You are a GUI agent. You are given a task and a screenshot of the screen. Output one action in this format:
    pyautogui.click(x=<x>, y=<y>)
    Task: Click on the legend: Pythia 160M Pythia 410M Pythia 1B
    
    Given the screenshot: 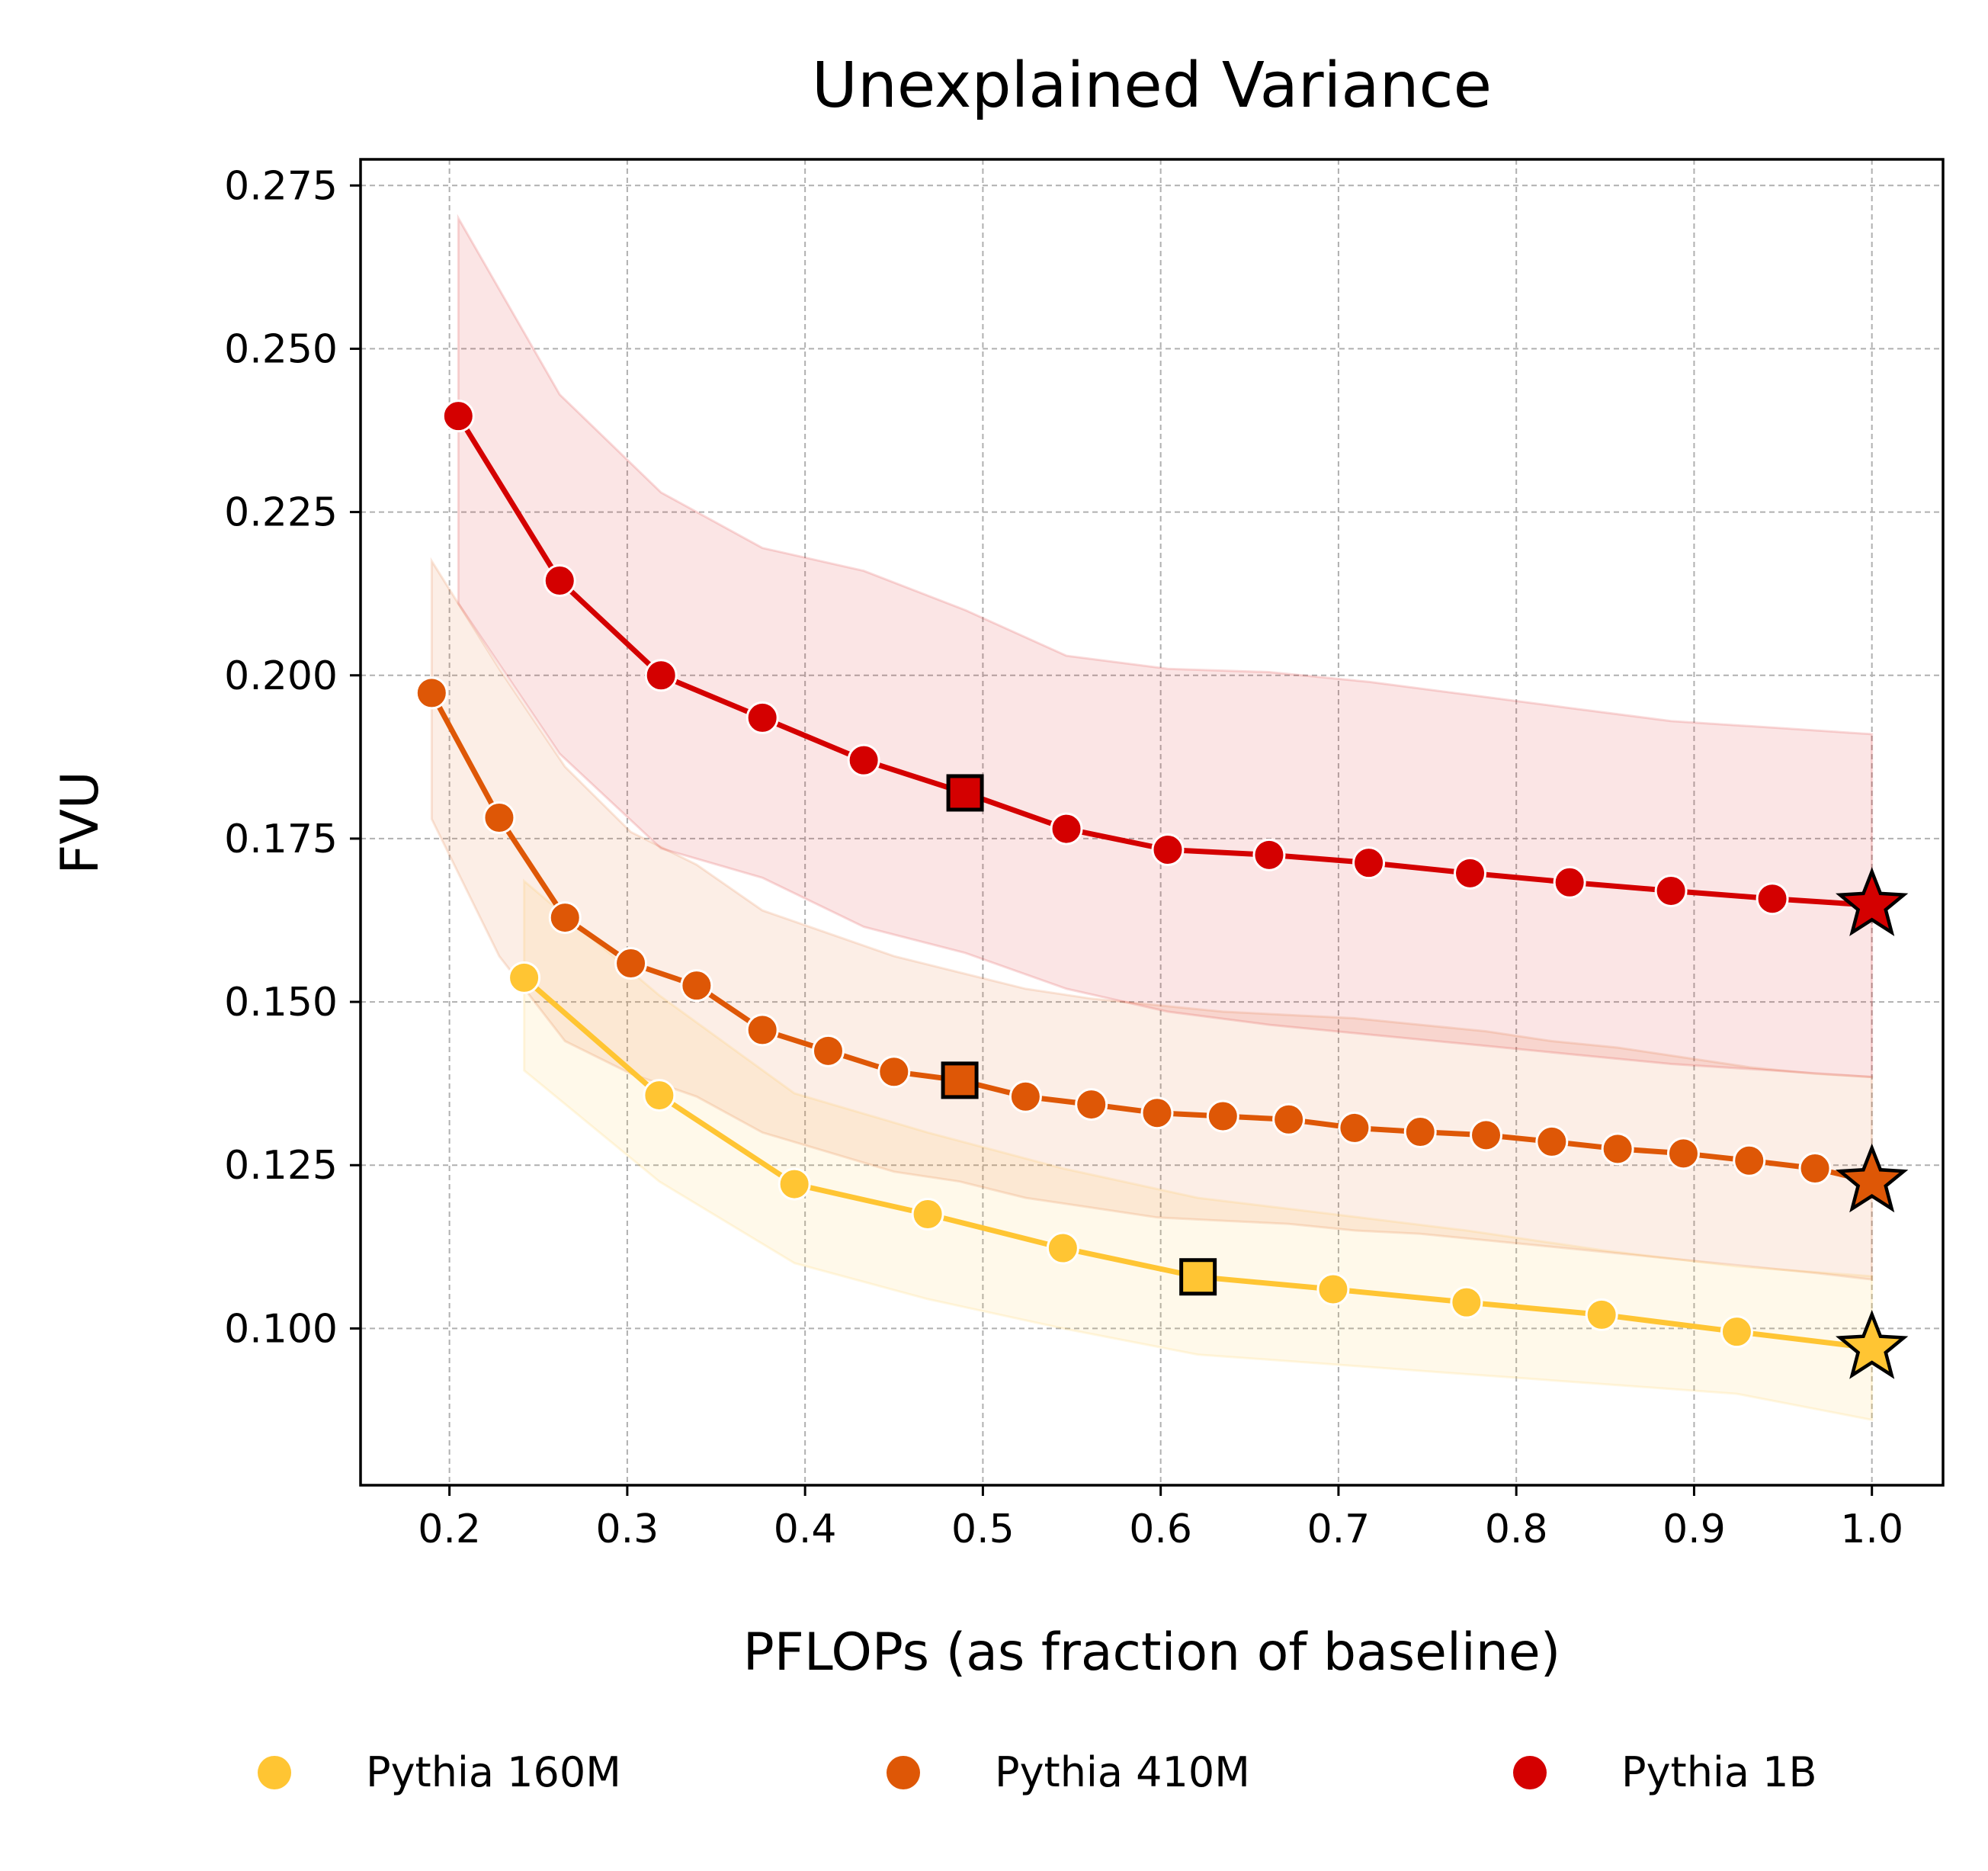 What is the action you would take?
    pyautogui.click(x=1037, y=1772)
    